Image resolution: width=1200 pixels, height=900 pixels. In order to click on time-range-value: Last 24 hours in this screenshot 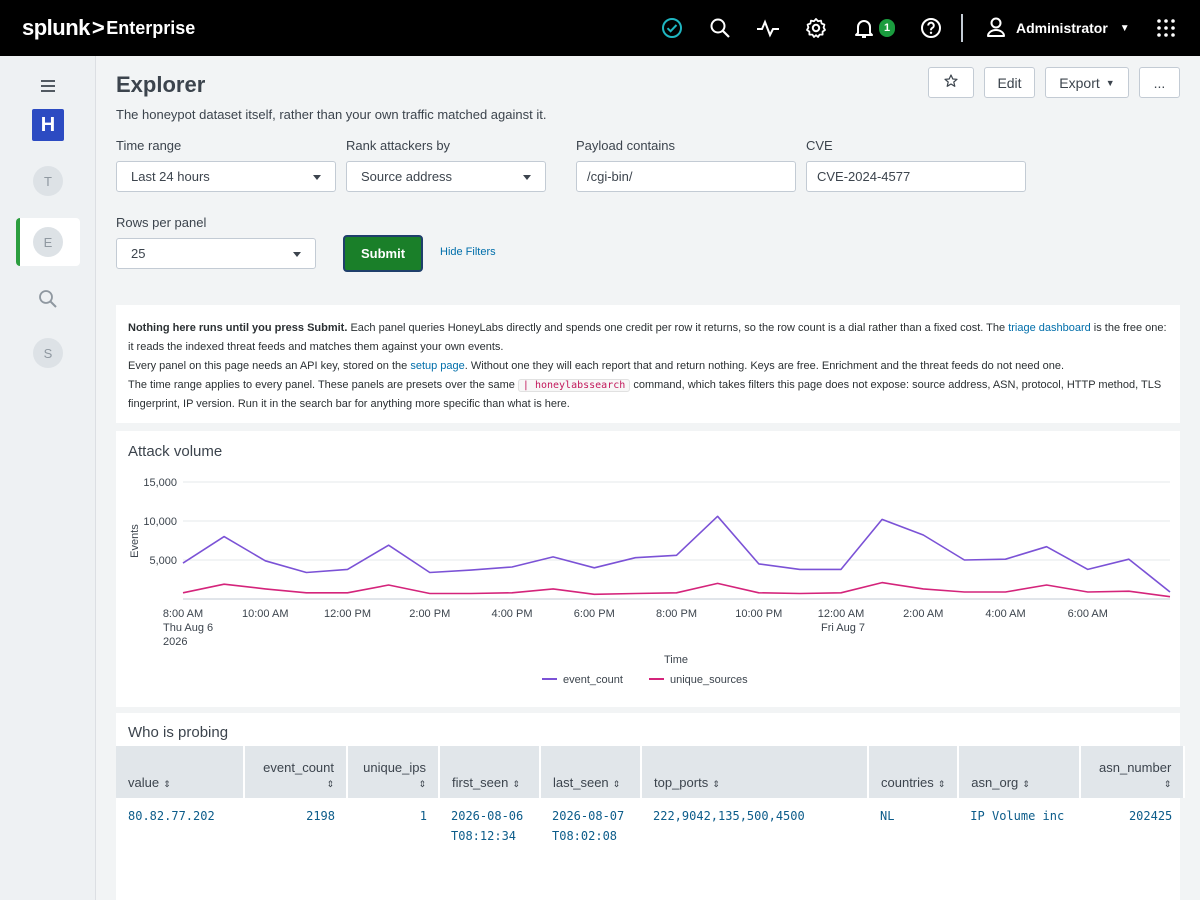, I will do `click(170, 176)`.